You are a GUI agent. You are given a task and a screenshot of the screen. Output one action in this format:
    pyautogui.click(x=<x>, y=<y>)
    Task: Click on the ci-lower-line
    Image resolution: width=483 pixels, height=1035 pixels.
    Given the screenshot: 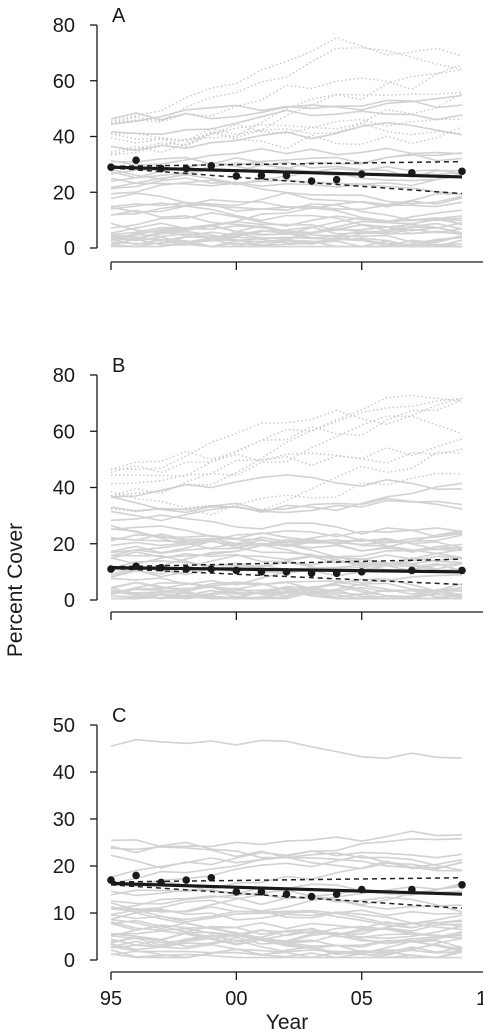 What is the action you would take?
    pyautogui.click(x=286, y=181)
    